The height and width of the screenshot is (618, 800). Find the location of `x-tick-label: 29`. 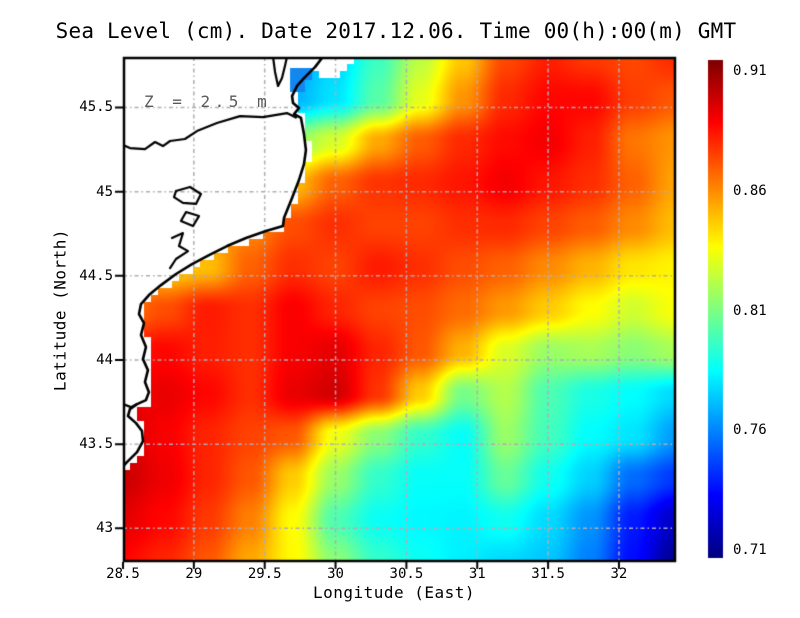

x-tick-label: 29 is located at coordinates (194, 574).